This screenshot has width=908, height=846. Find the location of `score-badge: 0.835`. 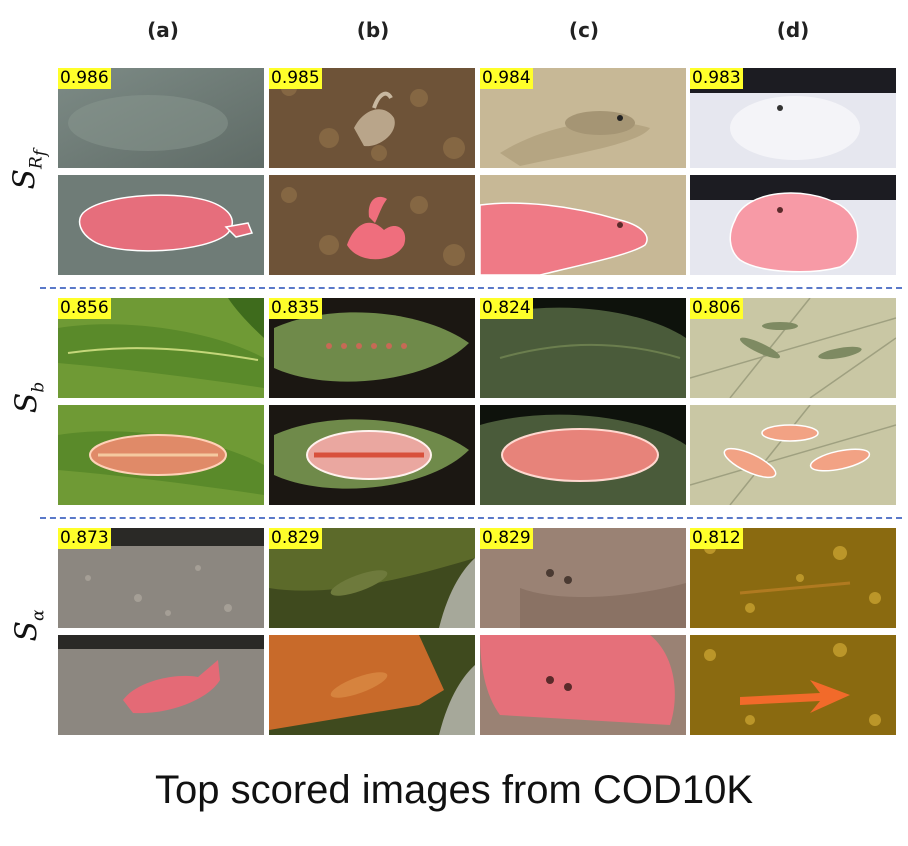

score-badge: 0.835 is located at coordinates (295, 308).